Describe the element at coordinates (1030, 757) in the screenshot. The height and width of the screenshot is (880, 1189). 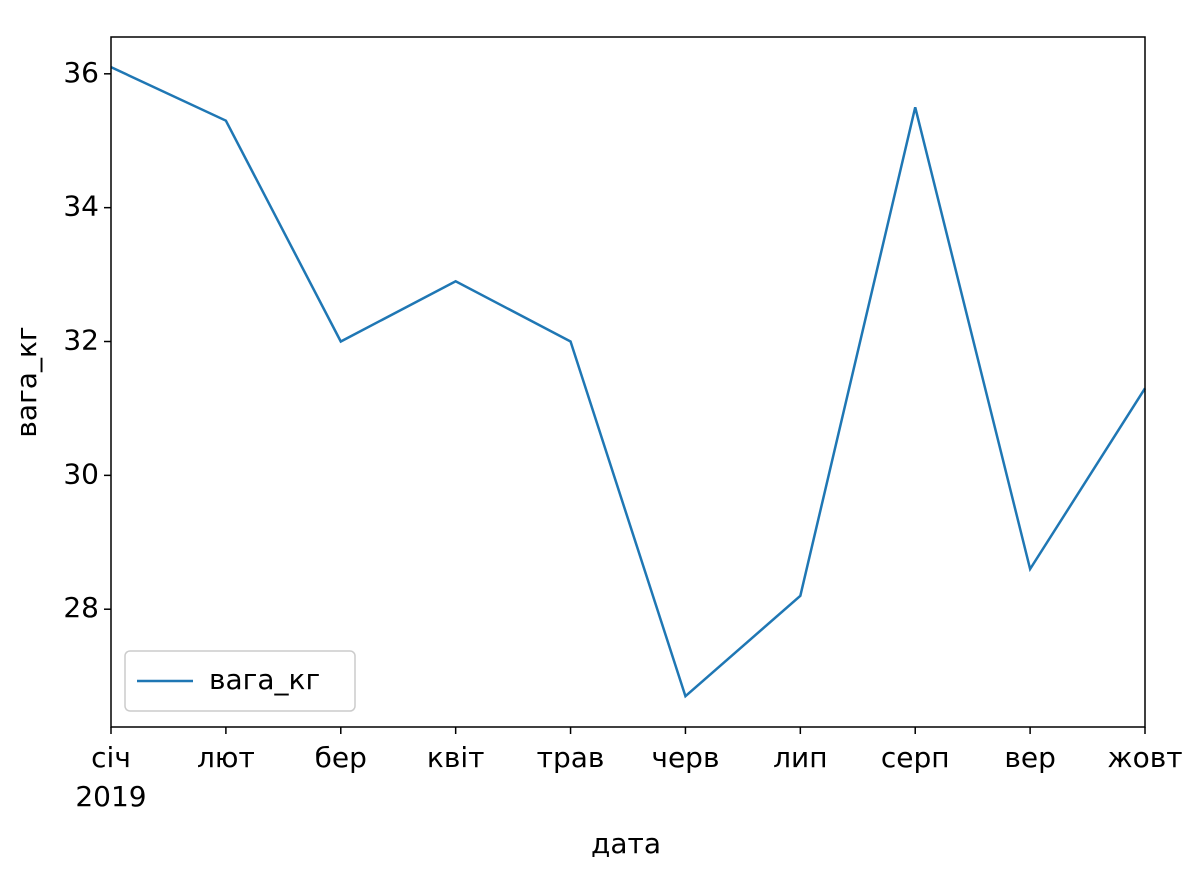
I see `x-tick-label: вер` at that location.